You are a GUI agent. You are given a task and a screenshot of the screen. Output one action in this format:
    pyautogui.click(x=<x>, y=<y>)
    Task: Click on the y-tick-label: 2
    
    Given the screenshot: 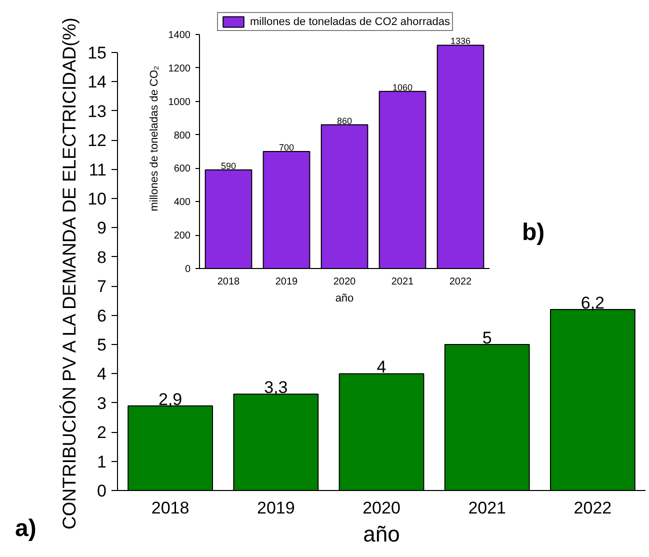 What is the action you would take?
    pyautogui.click(x=102, y=432)
    